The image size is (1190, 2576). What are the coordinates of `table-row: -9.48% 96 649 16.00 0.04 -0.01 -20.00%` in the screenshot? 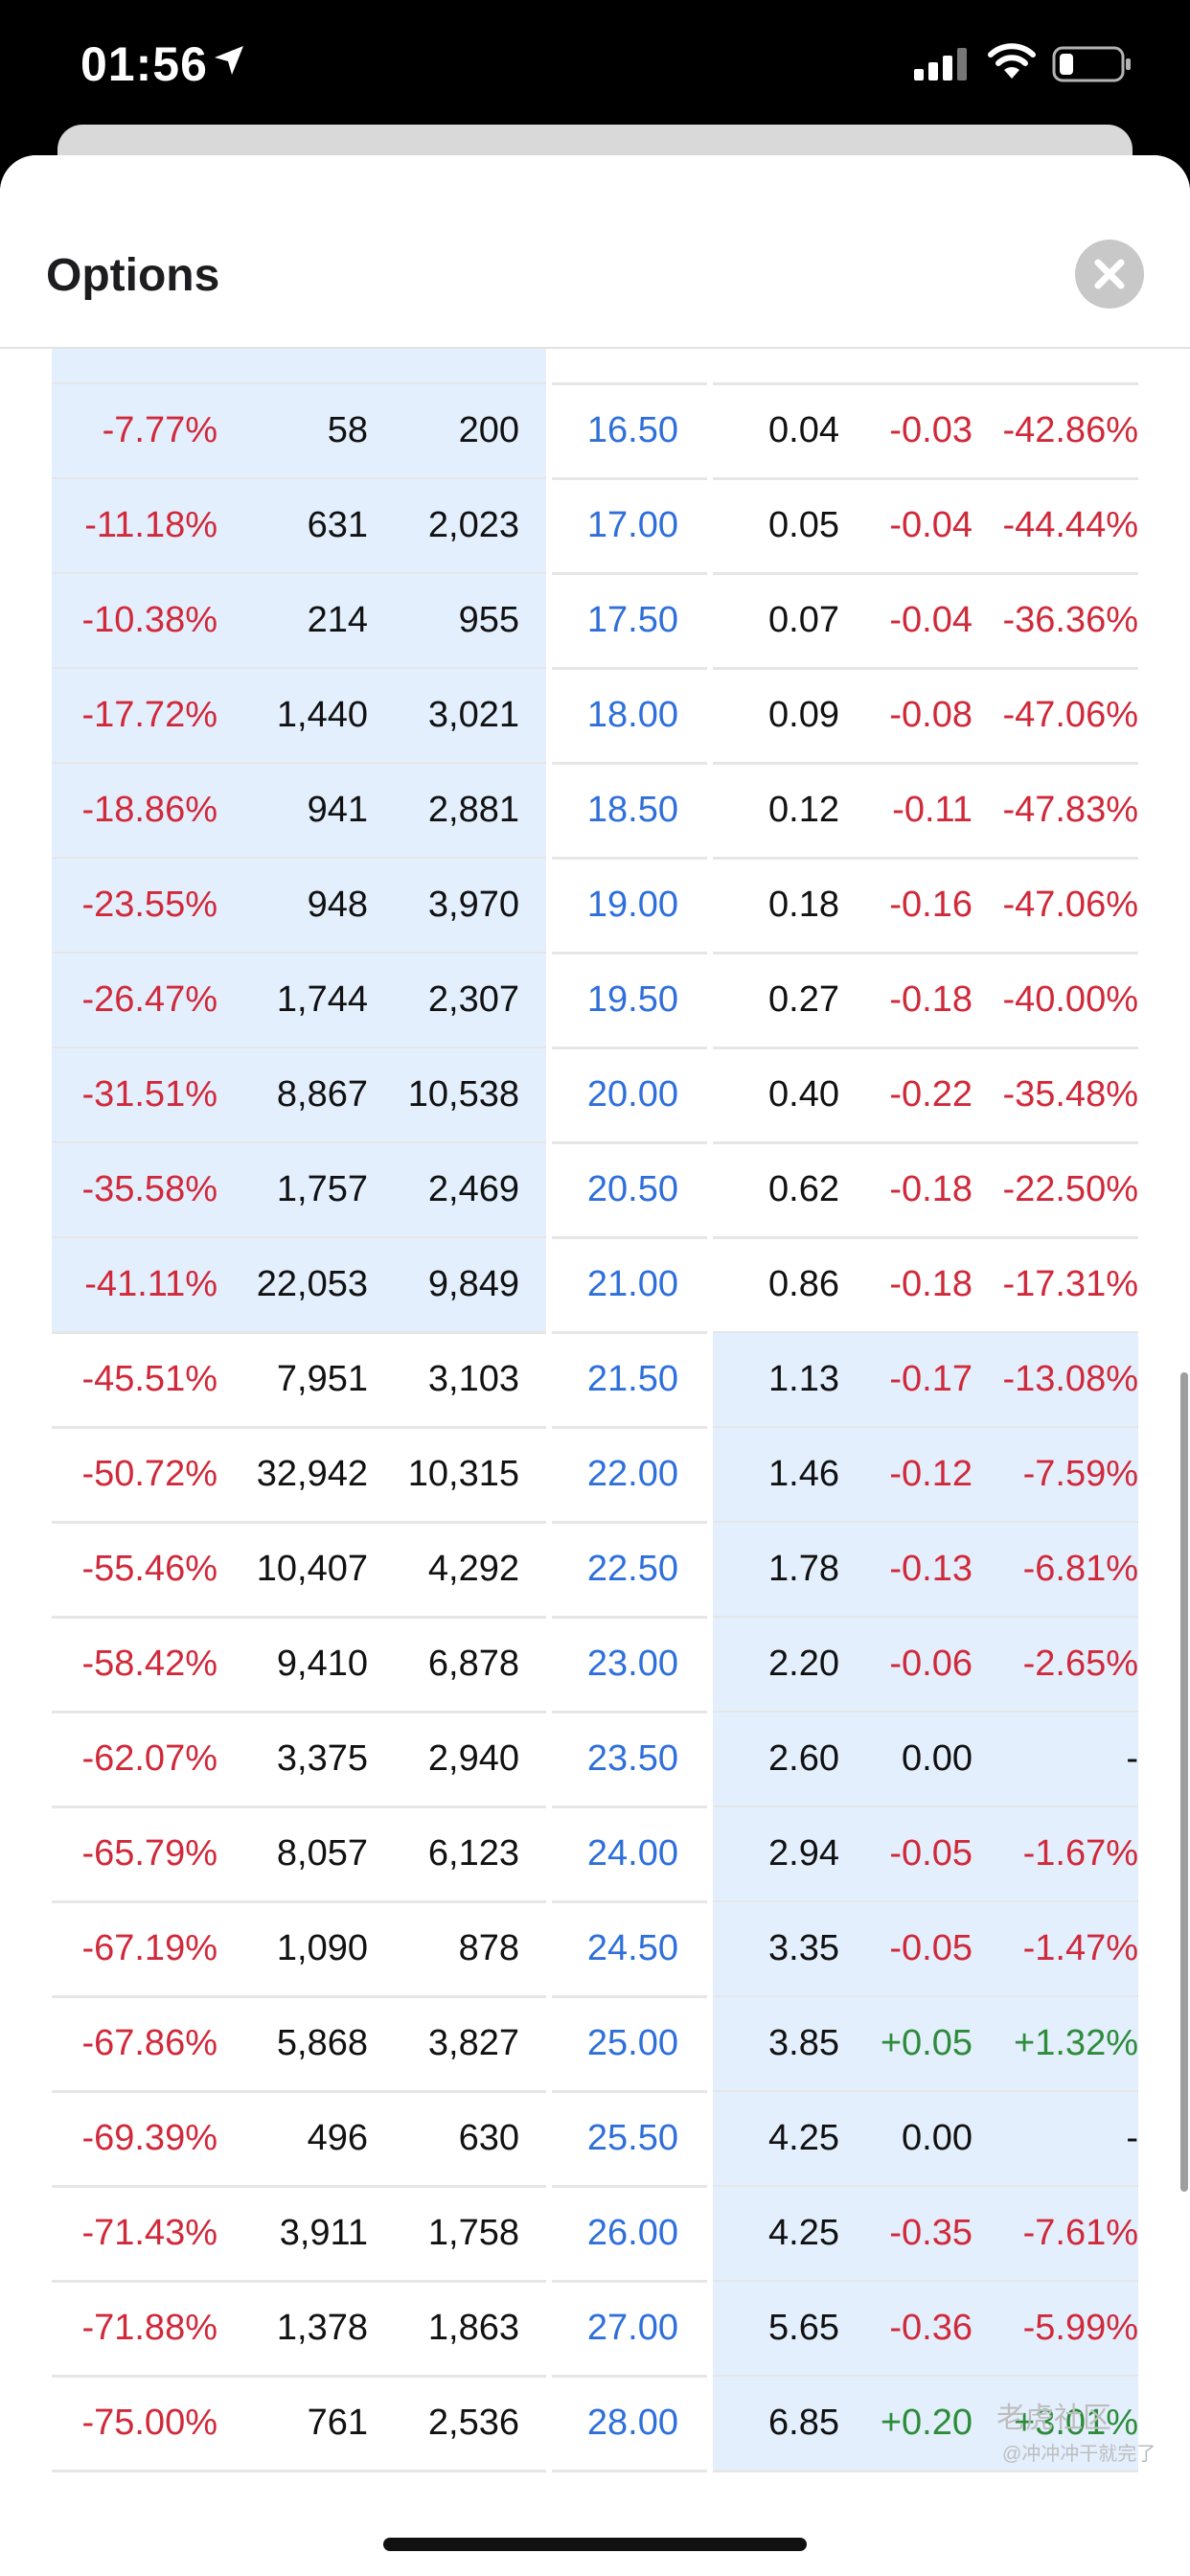 It's located at (595, 366).